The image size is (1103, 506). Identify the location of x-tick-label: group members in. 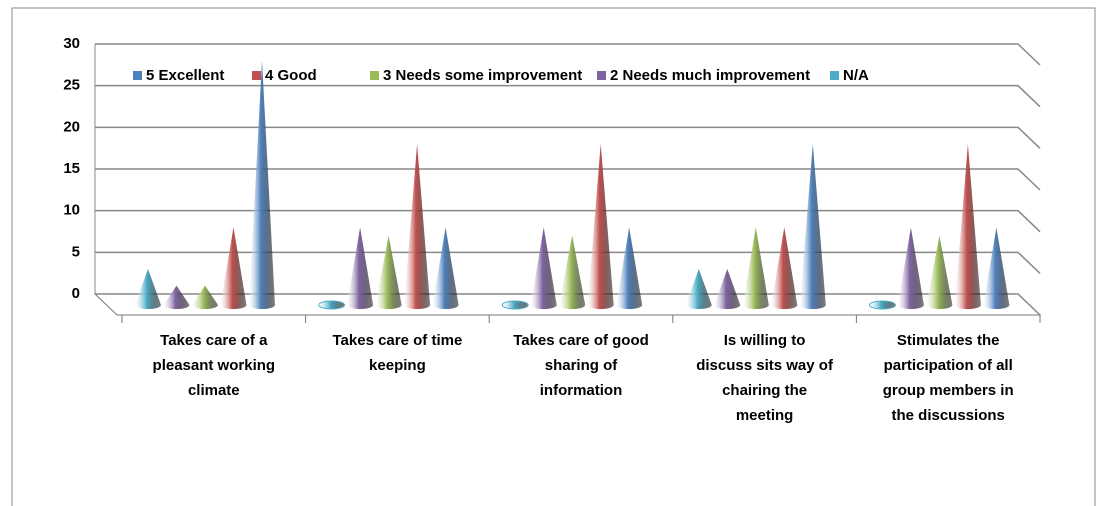
(948, 390).